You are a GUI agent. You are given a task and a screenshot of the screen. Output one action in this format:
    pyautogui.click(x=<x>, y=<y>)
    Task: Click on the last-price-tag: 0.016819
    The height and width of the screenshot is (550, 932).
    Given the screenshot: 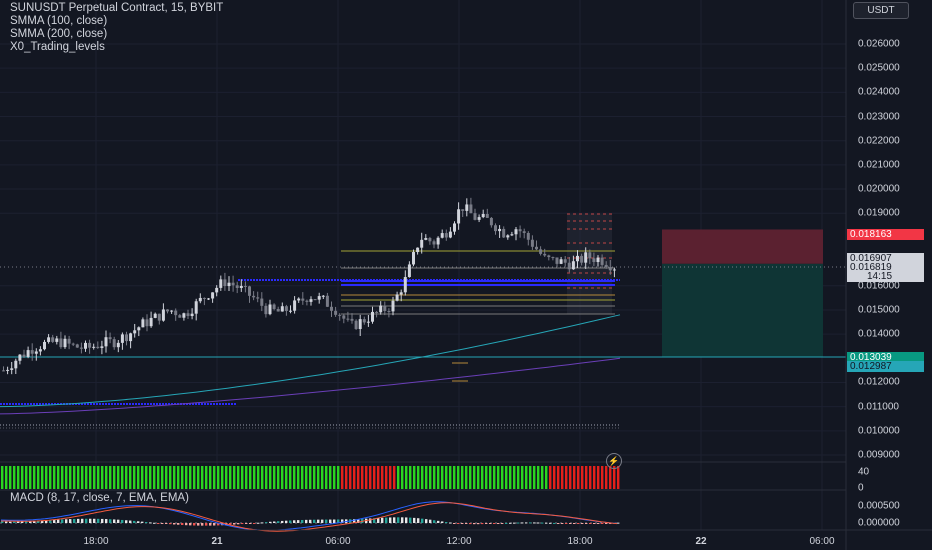 What is the action you would take?
    pyautogui.click(x=885, y=267)
    